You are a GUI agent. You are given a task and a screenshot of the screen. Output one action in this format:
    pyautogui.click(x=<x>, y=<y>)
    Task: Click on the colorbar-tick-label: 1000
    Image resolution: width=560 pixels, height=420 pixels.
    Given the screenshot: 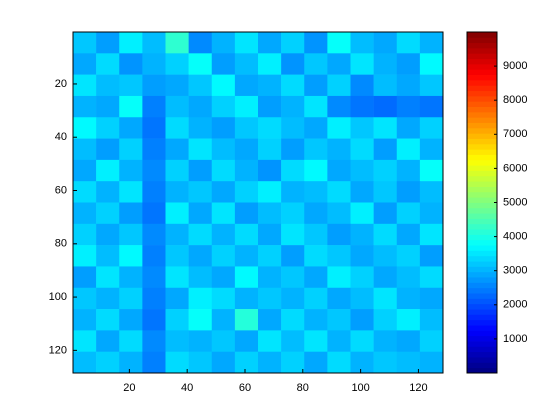 What is the action you would take?
    pyautogui.click(x=515, y=339)
    